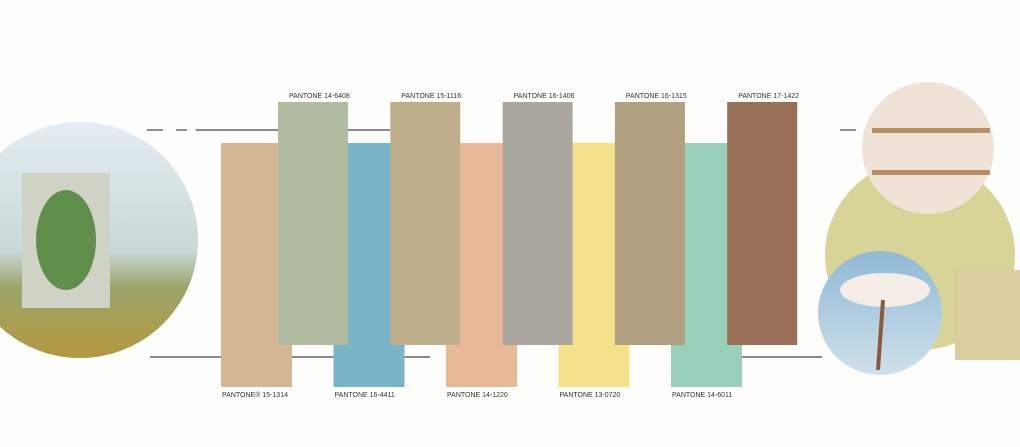 The image size is (1020, 447). Describe the element at coordinates (919, 228) in the screenshot. I see `photos-right` at that location.